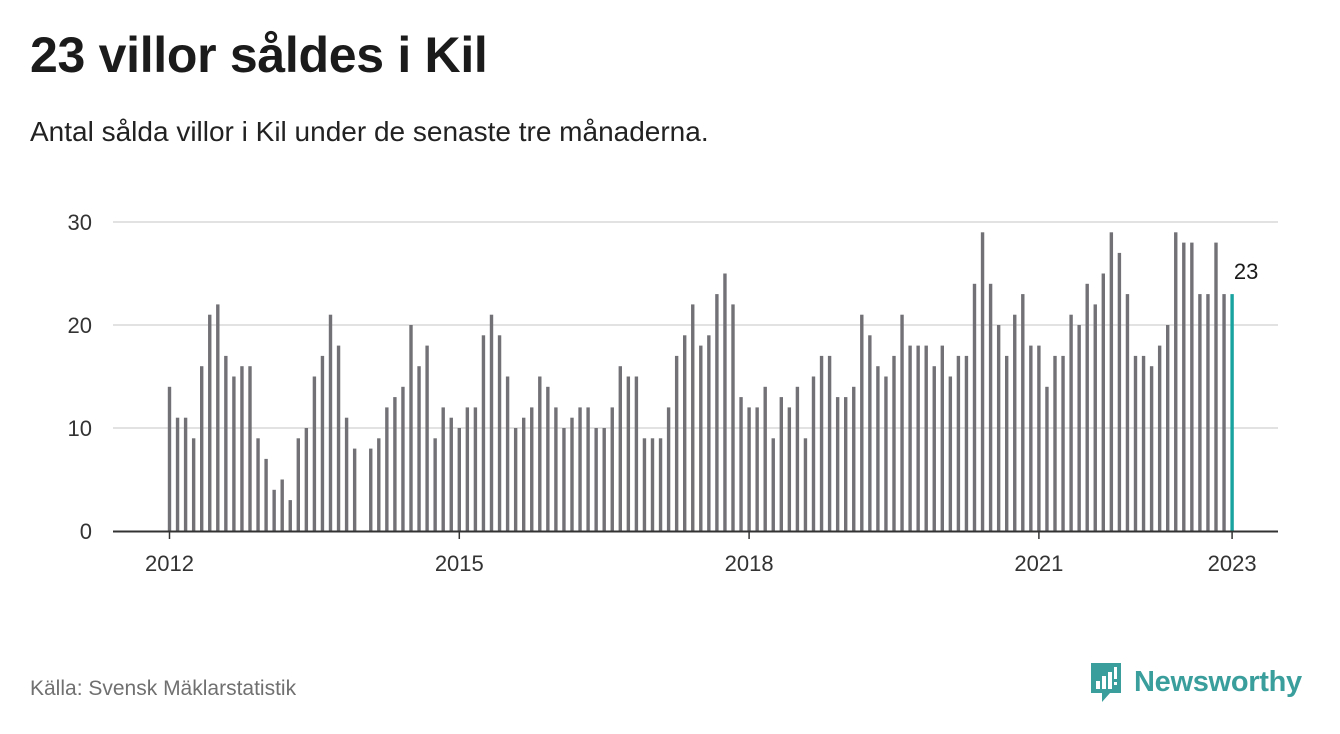  Describe the element at coordinates (1232, 412) in the screenshot. I see `bar-highlight` at that location.